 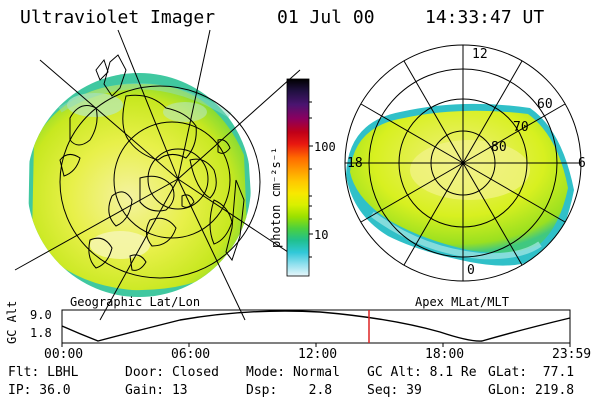 What do you see at coordinates (531, 390) in the screenshot?
I see `status-glon: GLon: 219.8` at bounding box center [531, 390].